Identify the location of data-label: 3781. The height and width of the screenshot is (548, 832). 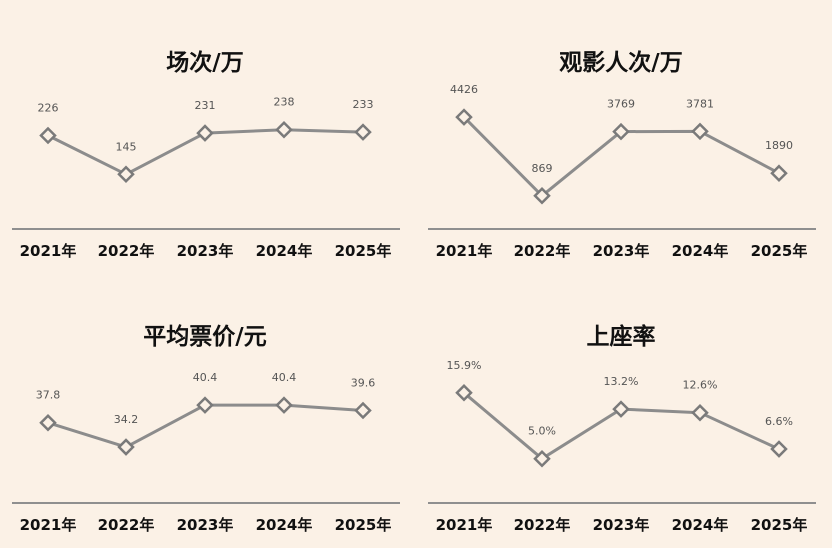
(700, 103).